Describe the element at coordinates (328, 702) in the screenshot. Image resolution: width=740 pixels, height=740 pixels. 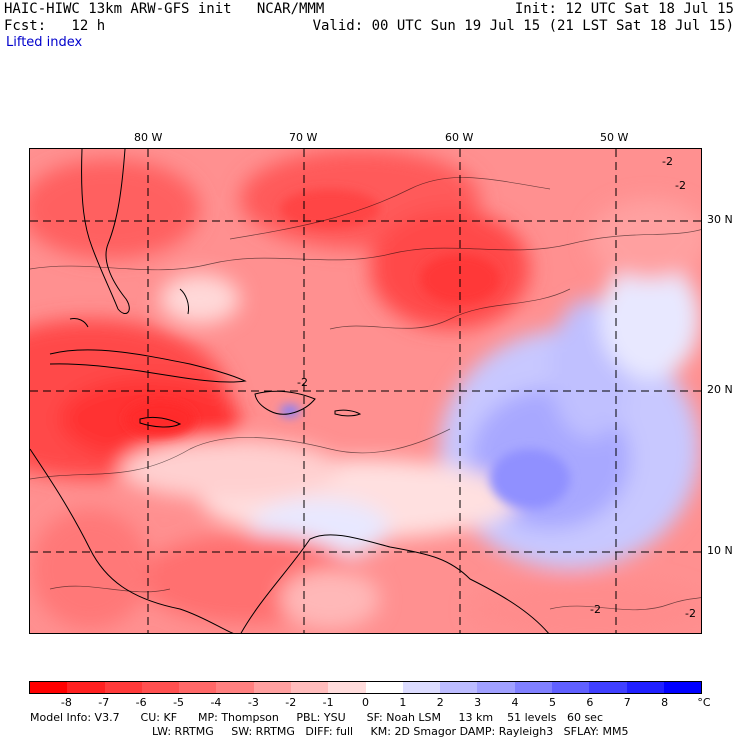
I see `colorbar-tick-label: -1` at that location.